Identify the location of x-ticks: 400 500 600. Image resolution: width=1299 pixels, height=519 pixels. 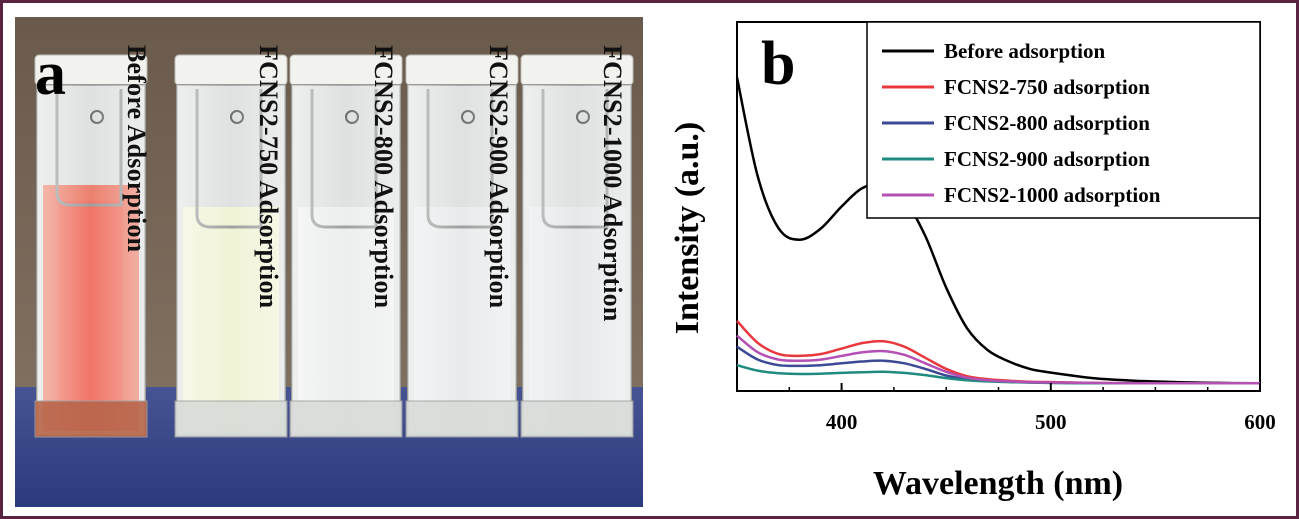
(1032, 408).